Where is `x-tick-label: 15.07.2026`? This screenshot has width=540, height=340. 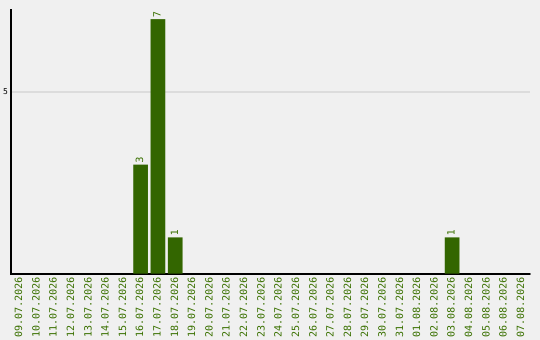 x-tick-label: 15.07.2026 is located at coordinates (123, 307).